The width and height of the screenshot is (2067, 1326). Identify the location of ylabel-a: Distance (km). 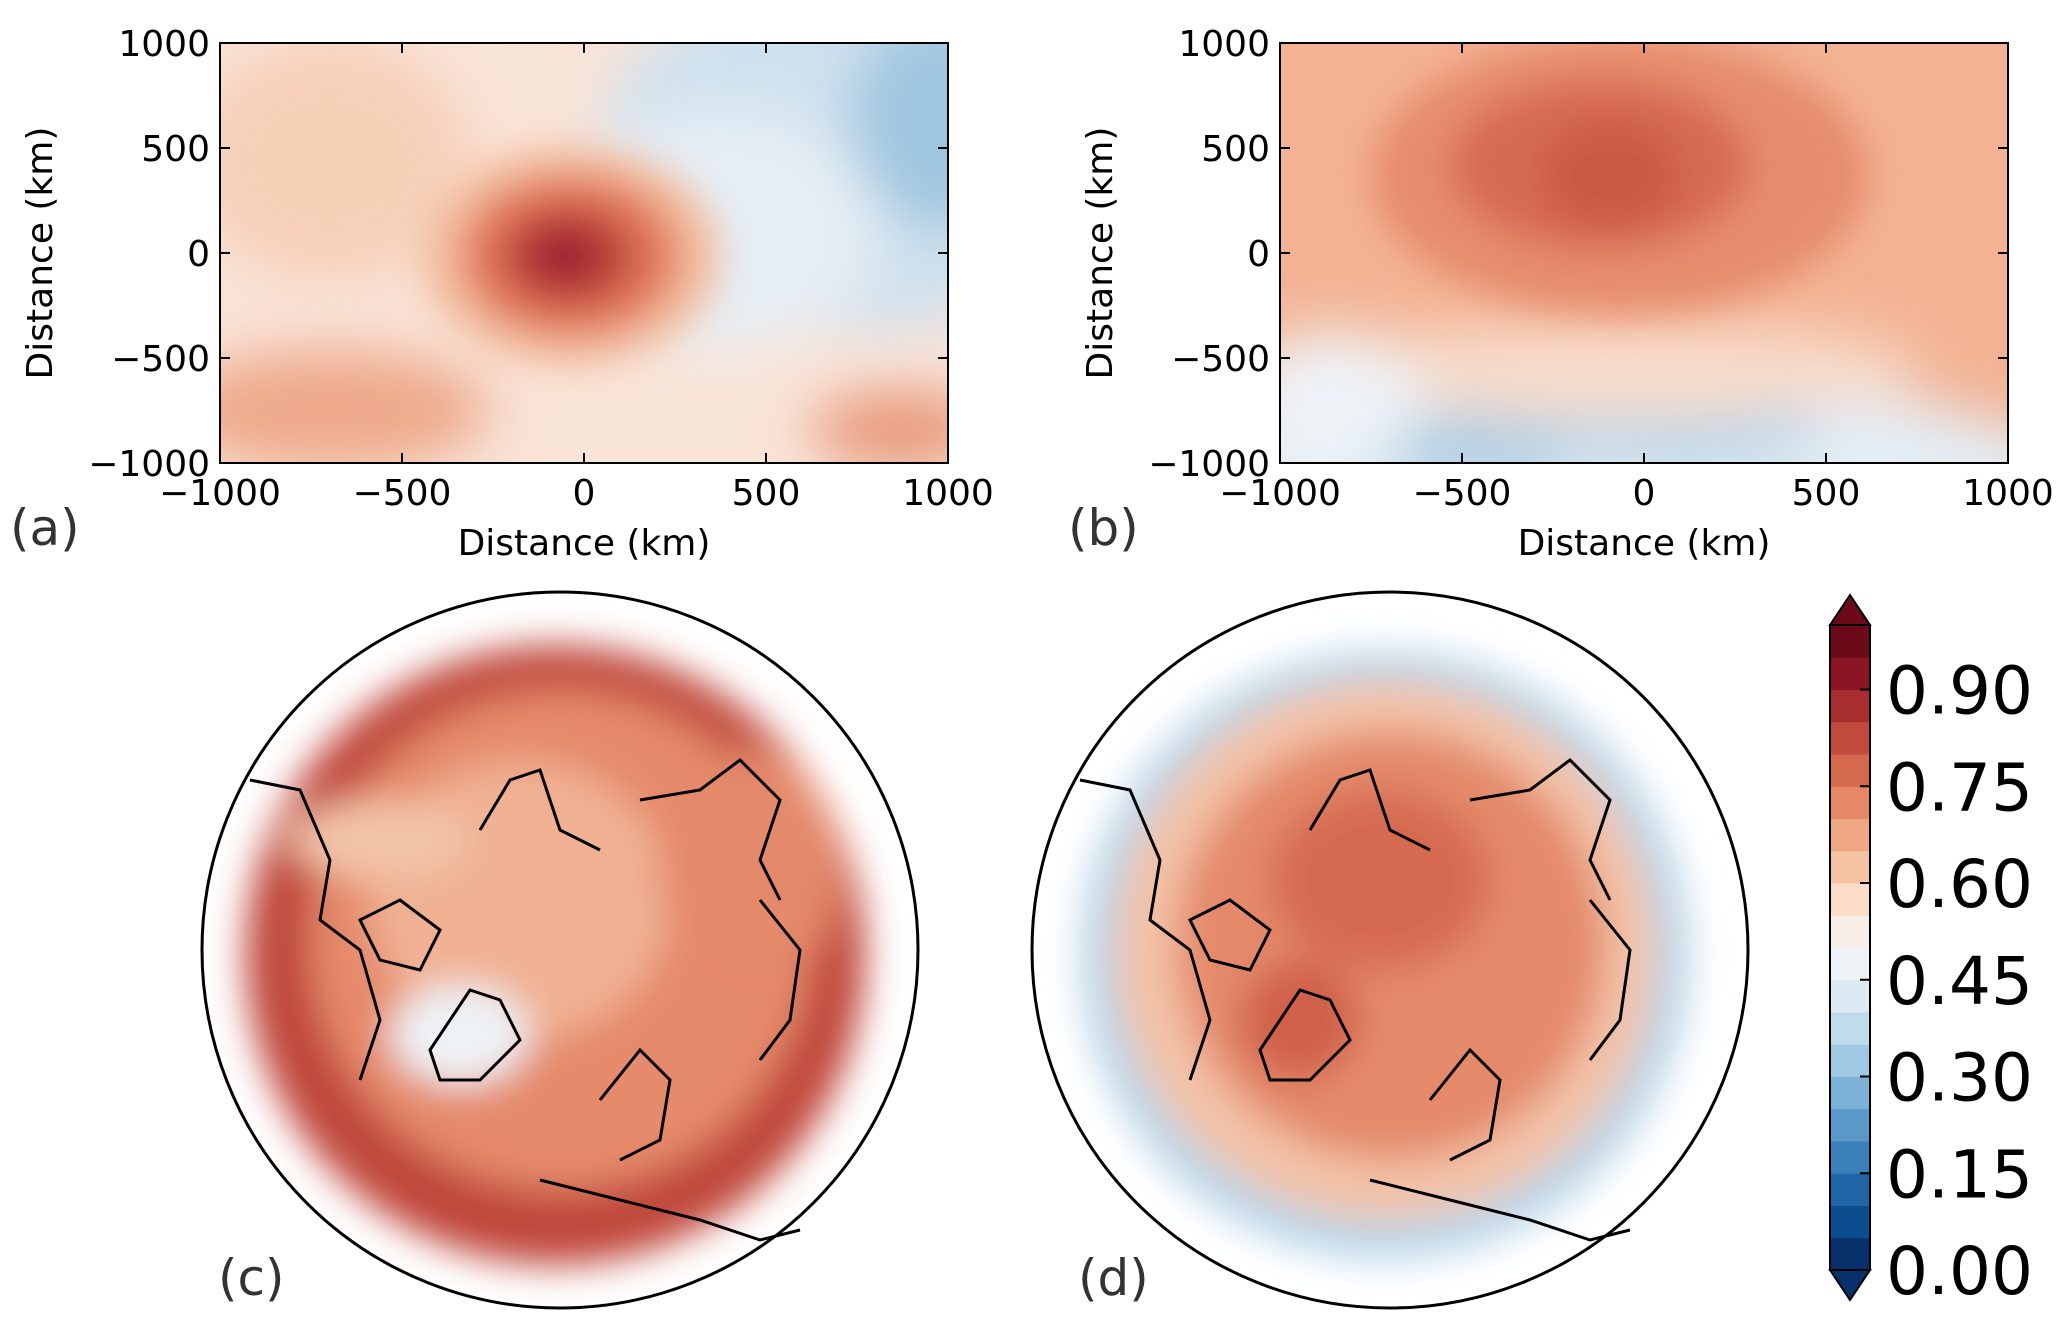
(40, 253).